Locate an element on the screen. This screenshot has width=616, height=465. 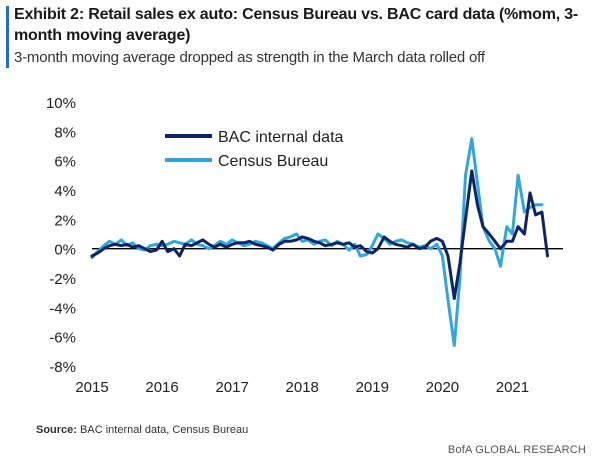
source-text: BAC internal data, Census Bureau is located at coordinates (164, 430).